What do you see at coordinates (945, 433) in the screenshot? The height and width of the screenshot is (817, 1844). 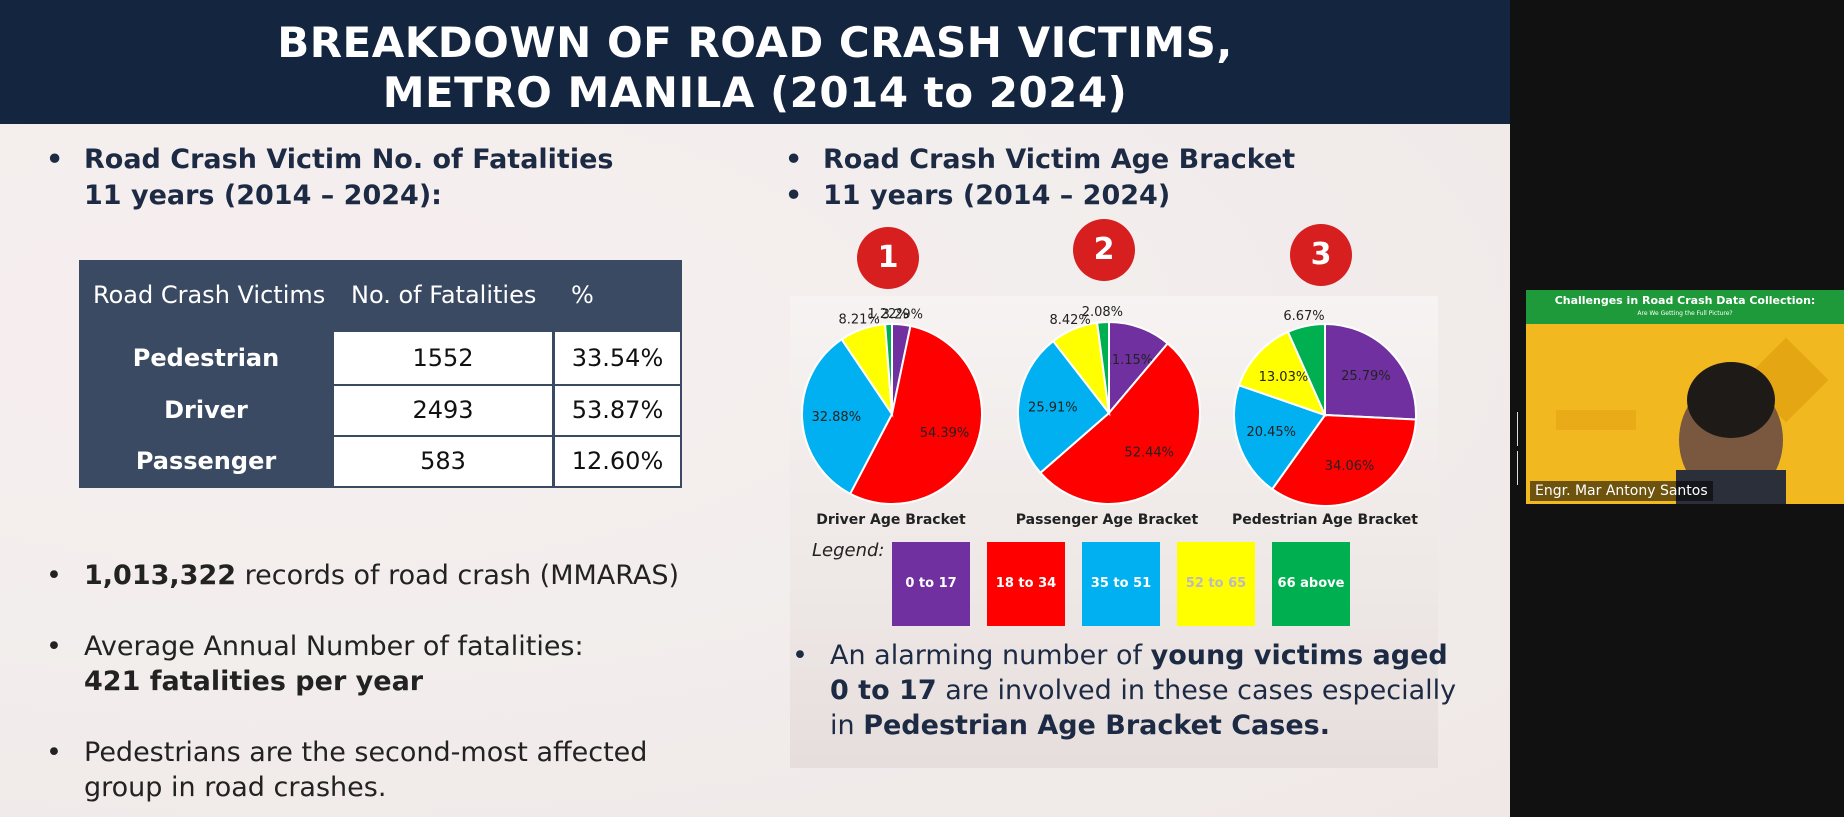 I see `pie-label-18-to-34: 54.39%` at bounding box center [945, 433].